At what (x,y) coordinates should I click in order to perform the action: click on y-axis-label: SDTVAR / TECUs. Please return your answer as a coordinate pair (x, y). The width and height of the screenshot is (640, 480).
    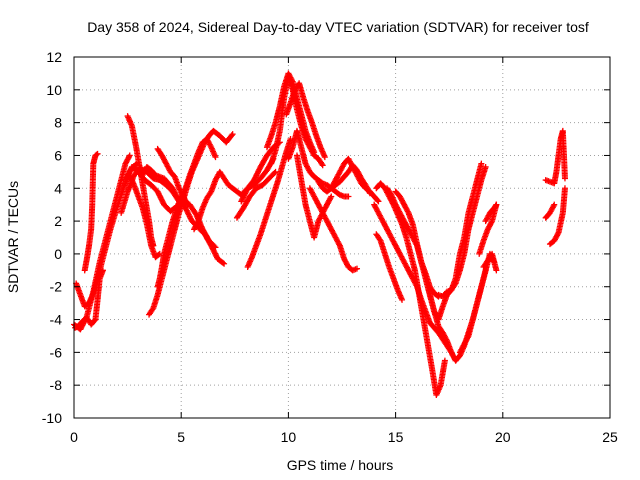
    Looking at the image, I should click on (13, 237).